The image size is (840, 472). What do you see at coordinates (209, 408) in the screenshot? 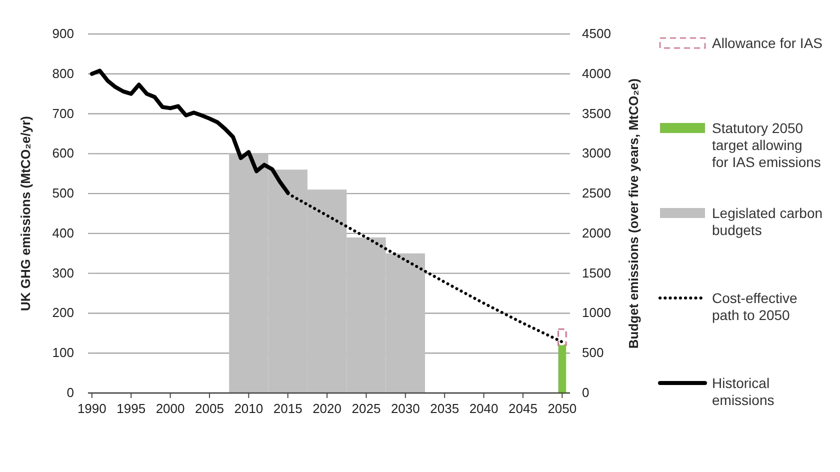
I see `x-tick-label: 2005` at bounding box center [209, 408].